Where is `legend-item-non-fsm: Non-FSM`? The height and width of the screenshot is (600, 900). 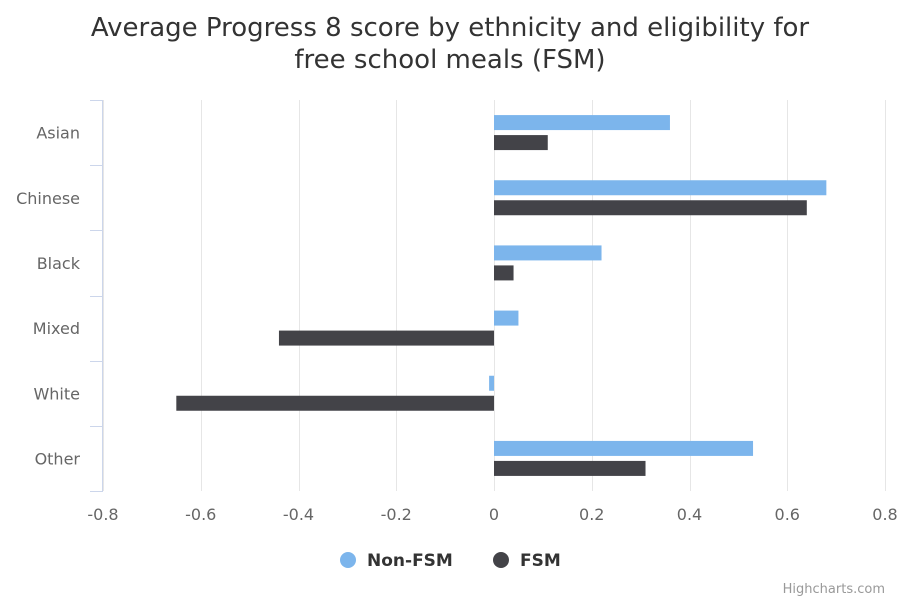 legend-item-non-fsm: Non-FSM is located at coordinates (396, 561).